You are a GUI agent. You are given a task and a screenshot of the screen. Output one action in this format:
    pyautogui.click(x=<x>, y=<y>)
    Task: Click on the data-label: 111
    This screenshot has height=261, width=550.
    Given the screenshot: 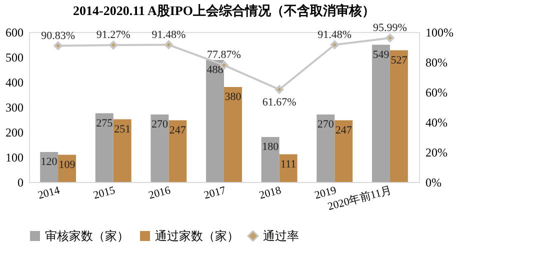 What is the action you would take?
    pyautogui.click(x=288, y=164)
    